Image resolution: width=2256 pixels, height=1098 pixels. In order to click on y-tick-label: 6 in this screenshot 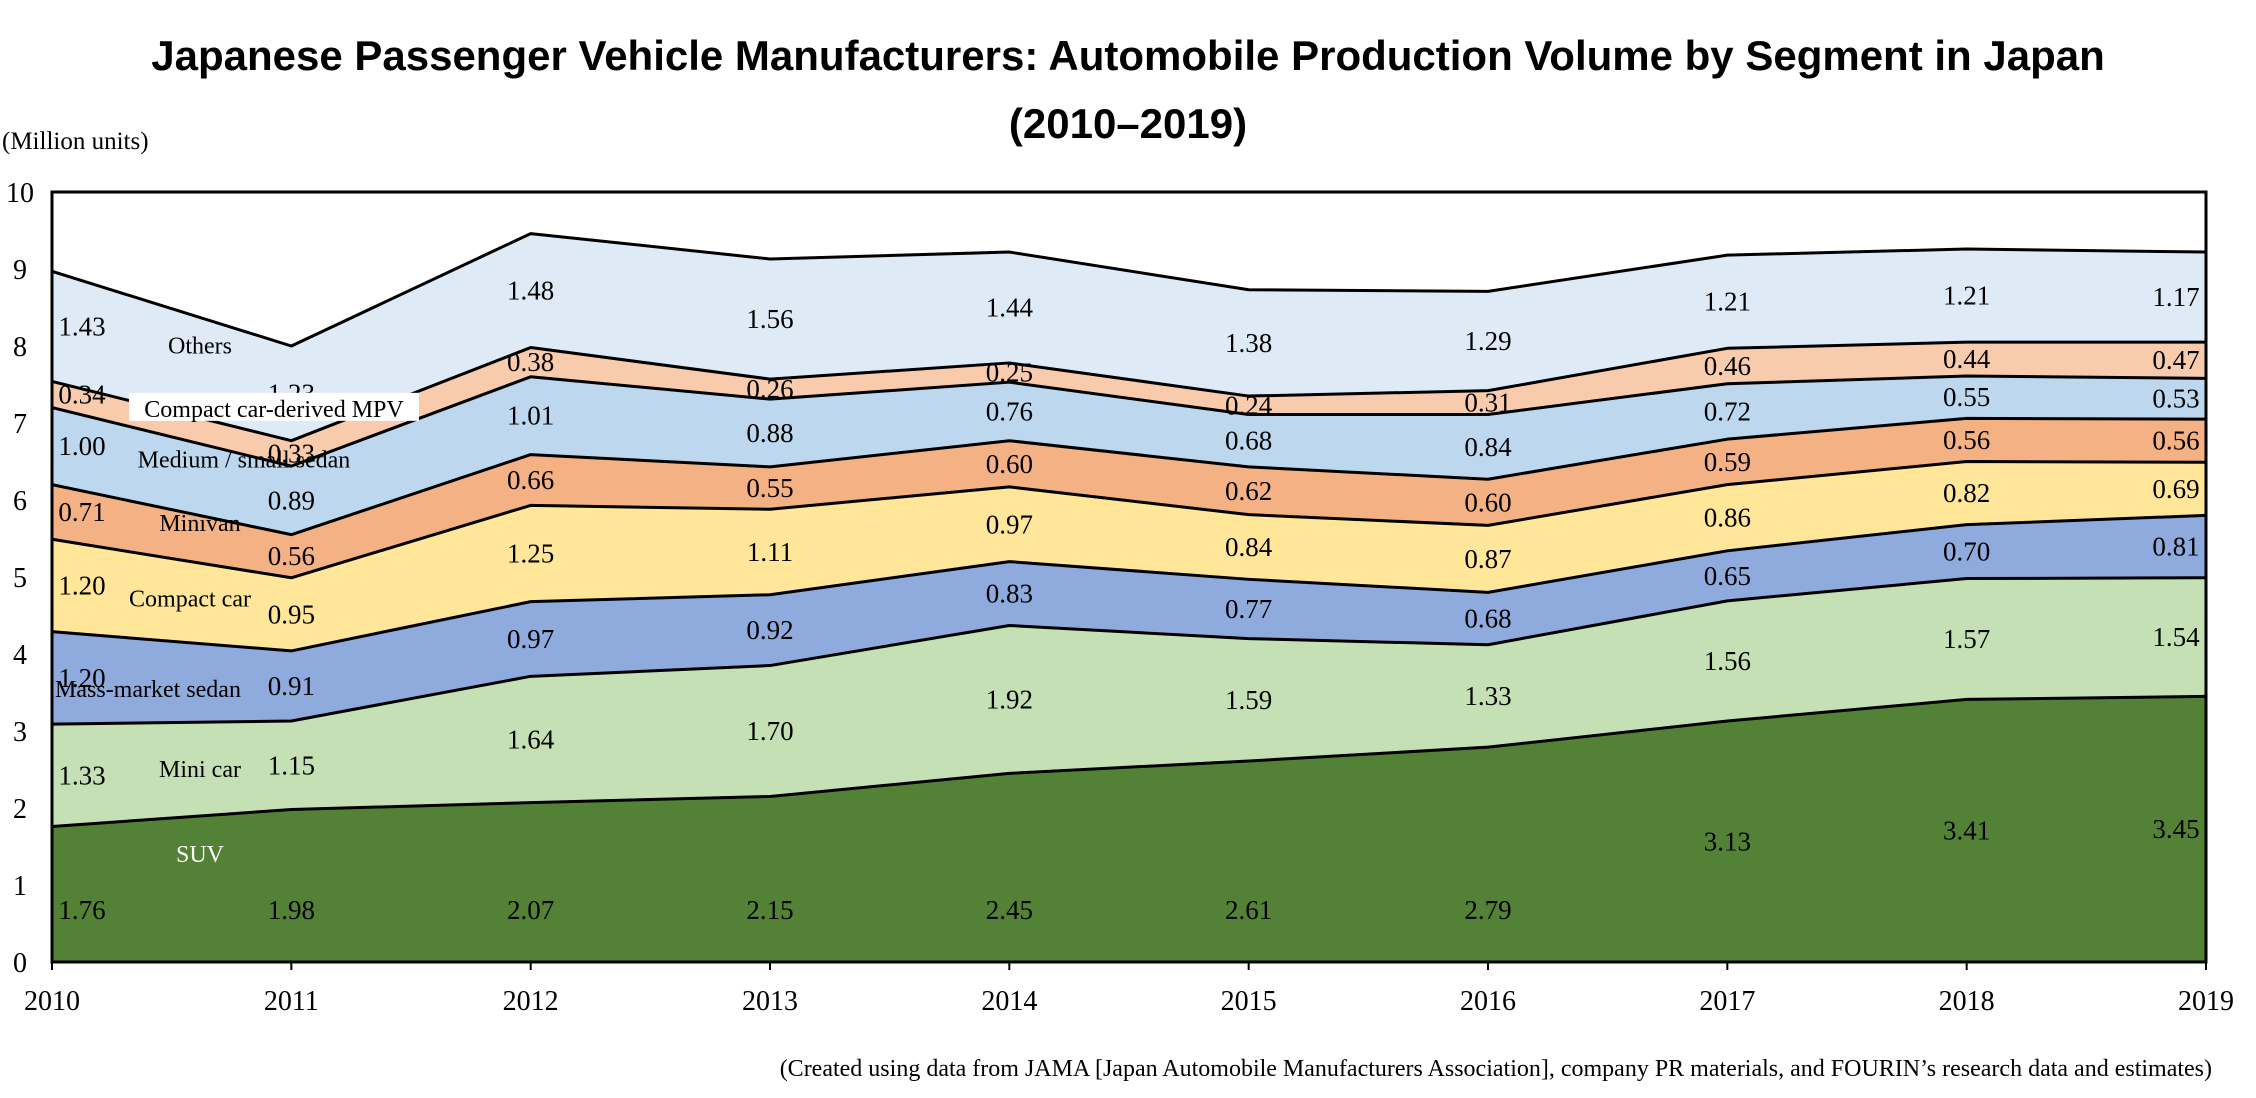, I will do `click(20, 501)`.